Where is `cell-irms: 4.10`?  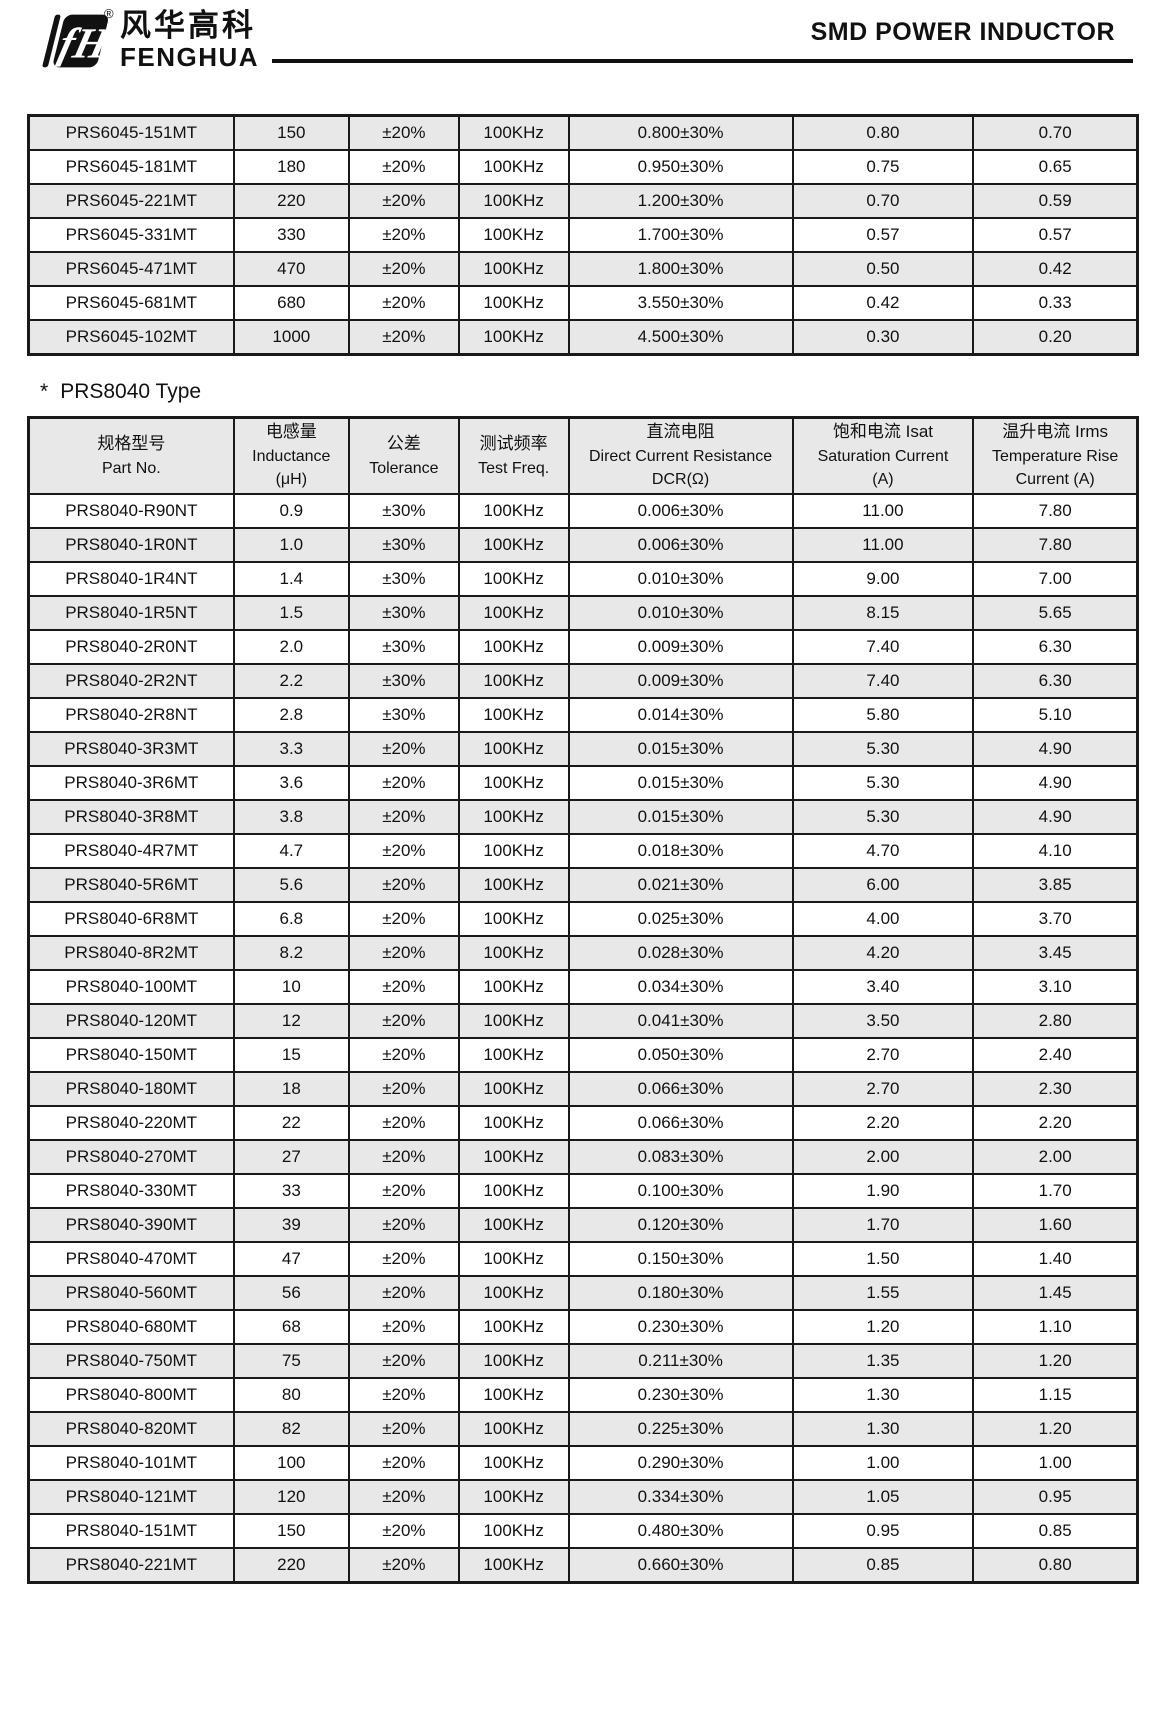
cell-irms: 4.10 is located at coordinates (1055, 851).